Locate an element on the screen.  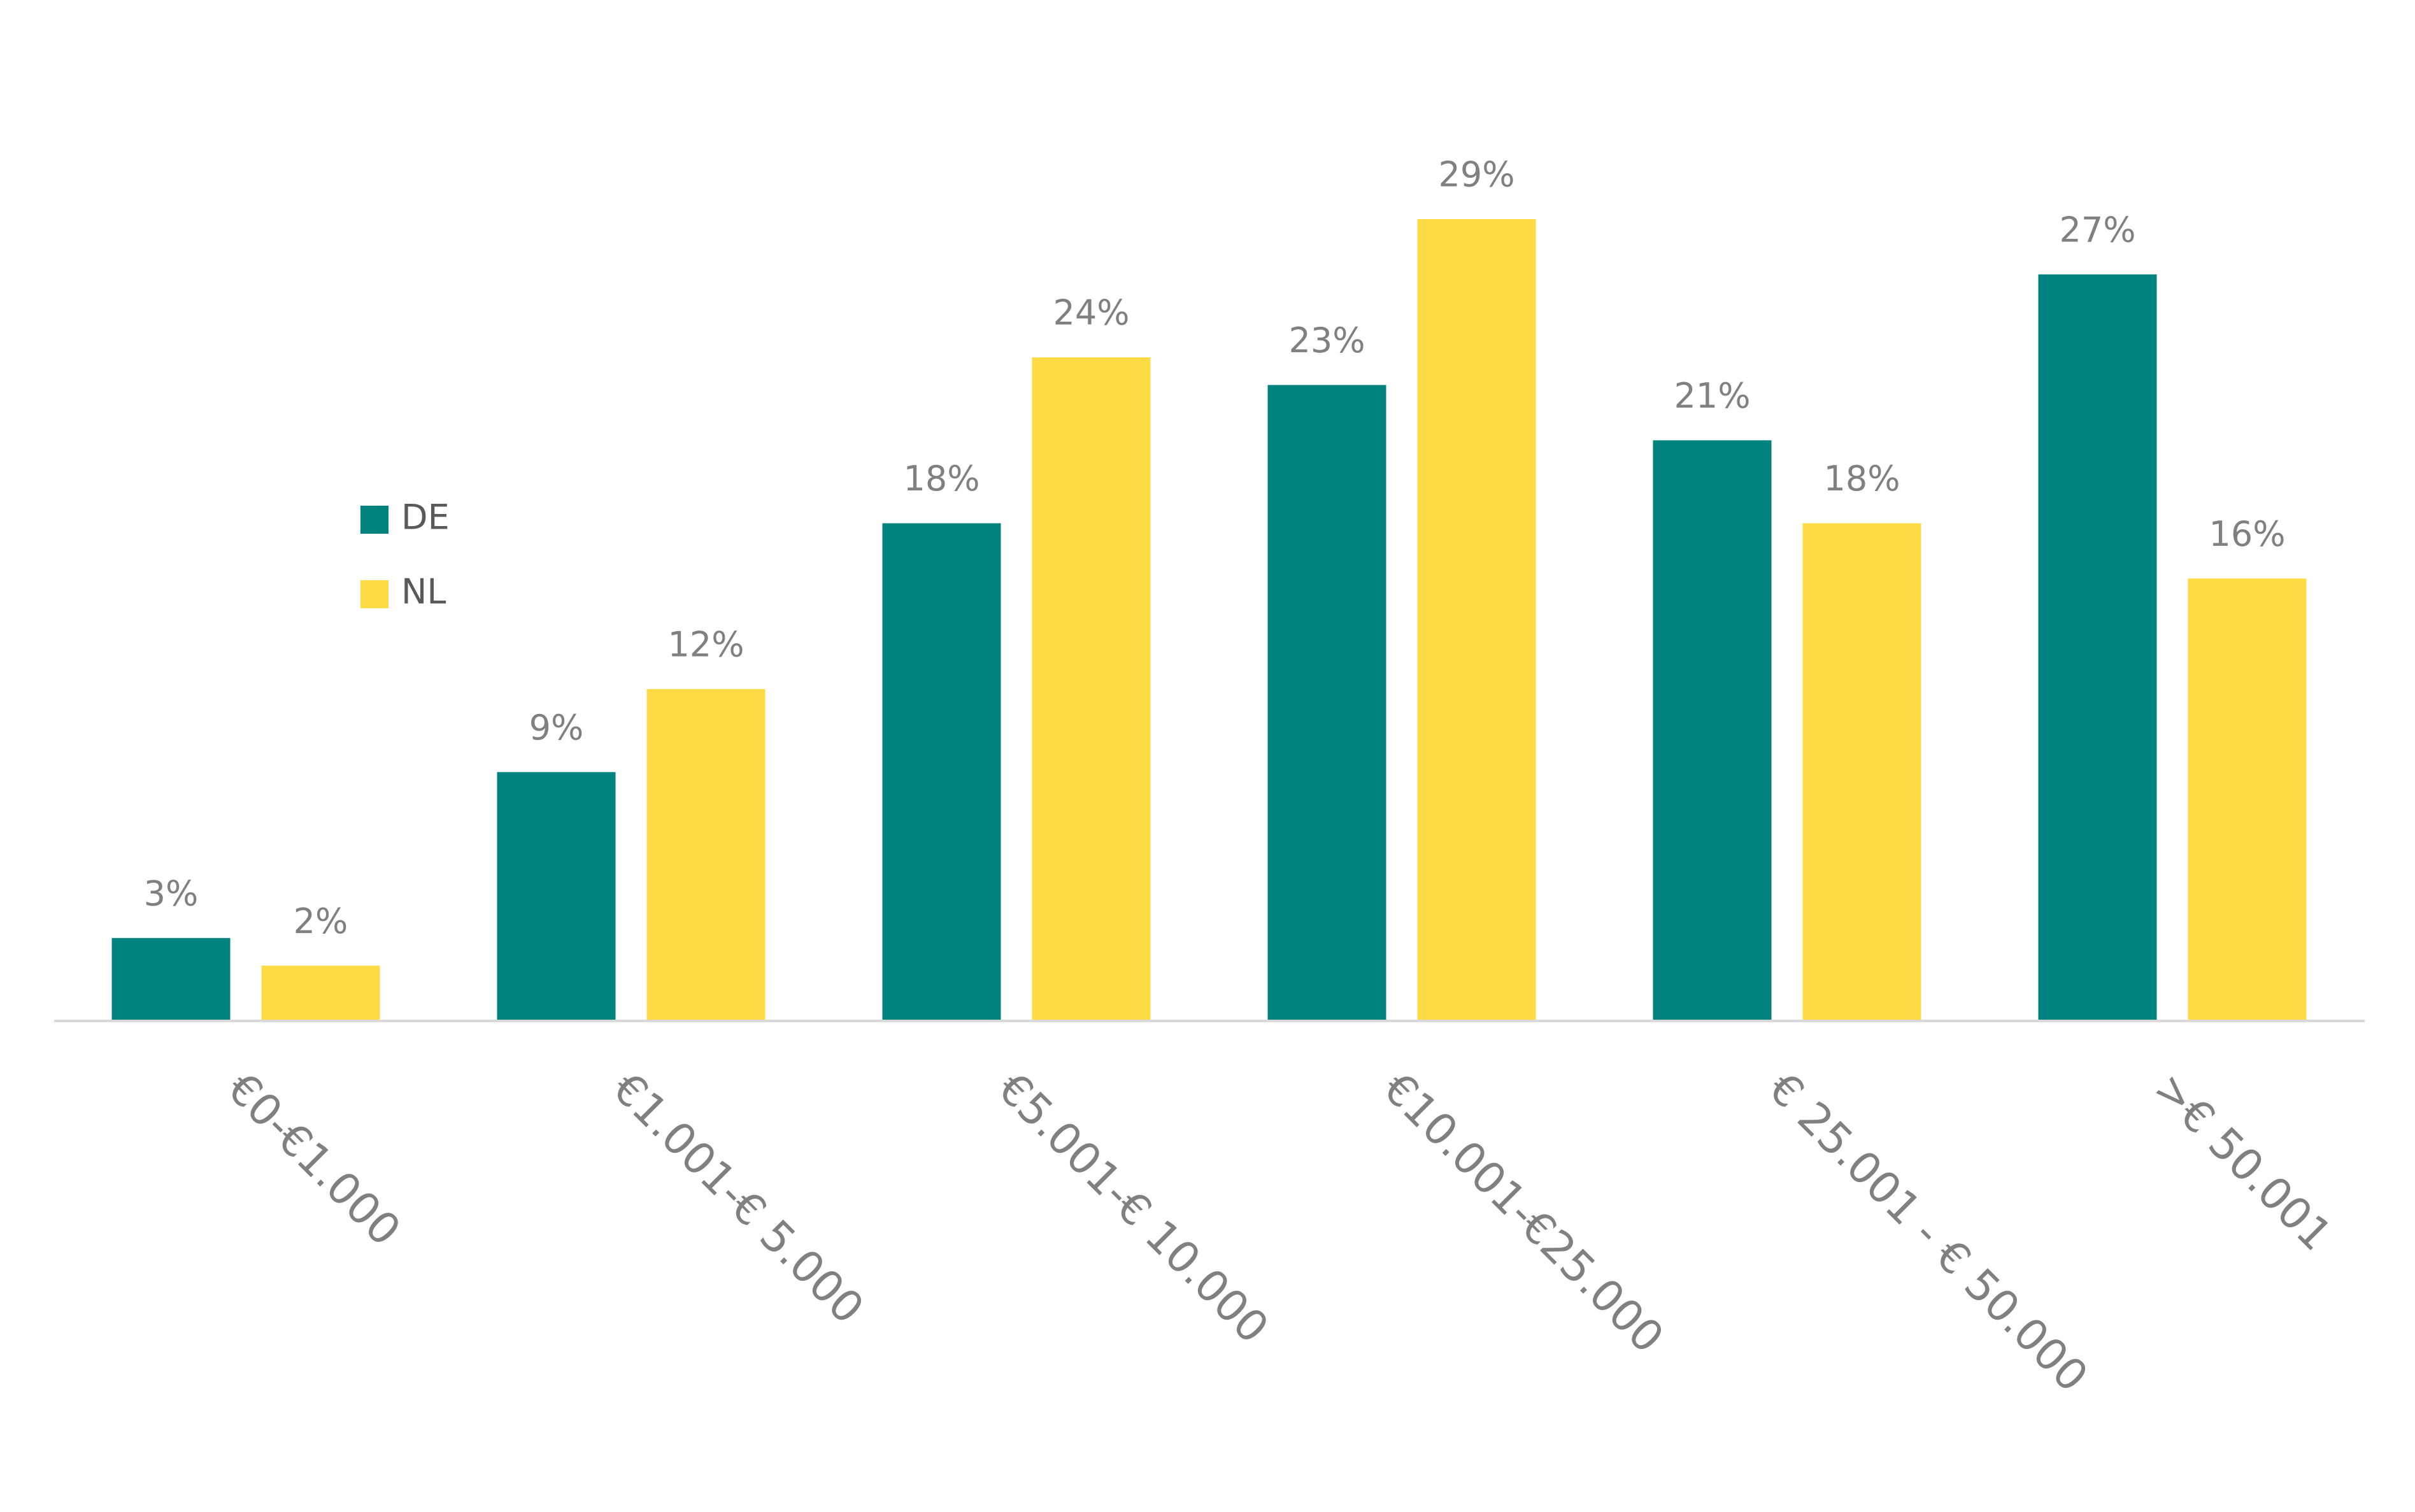
x-tick-label: >€ 50.001 is located at coordinates (2242, 1161).